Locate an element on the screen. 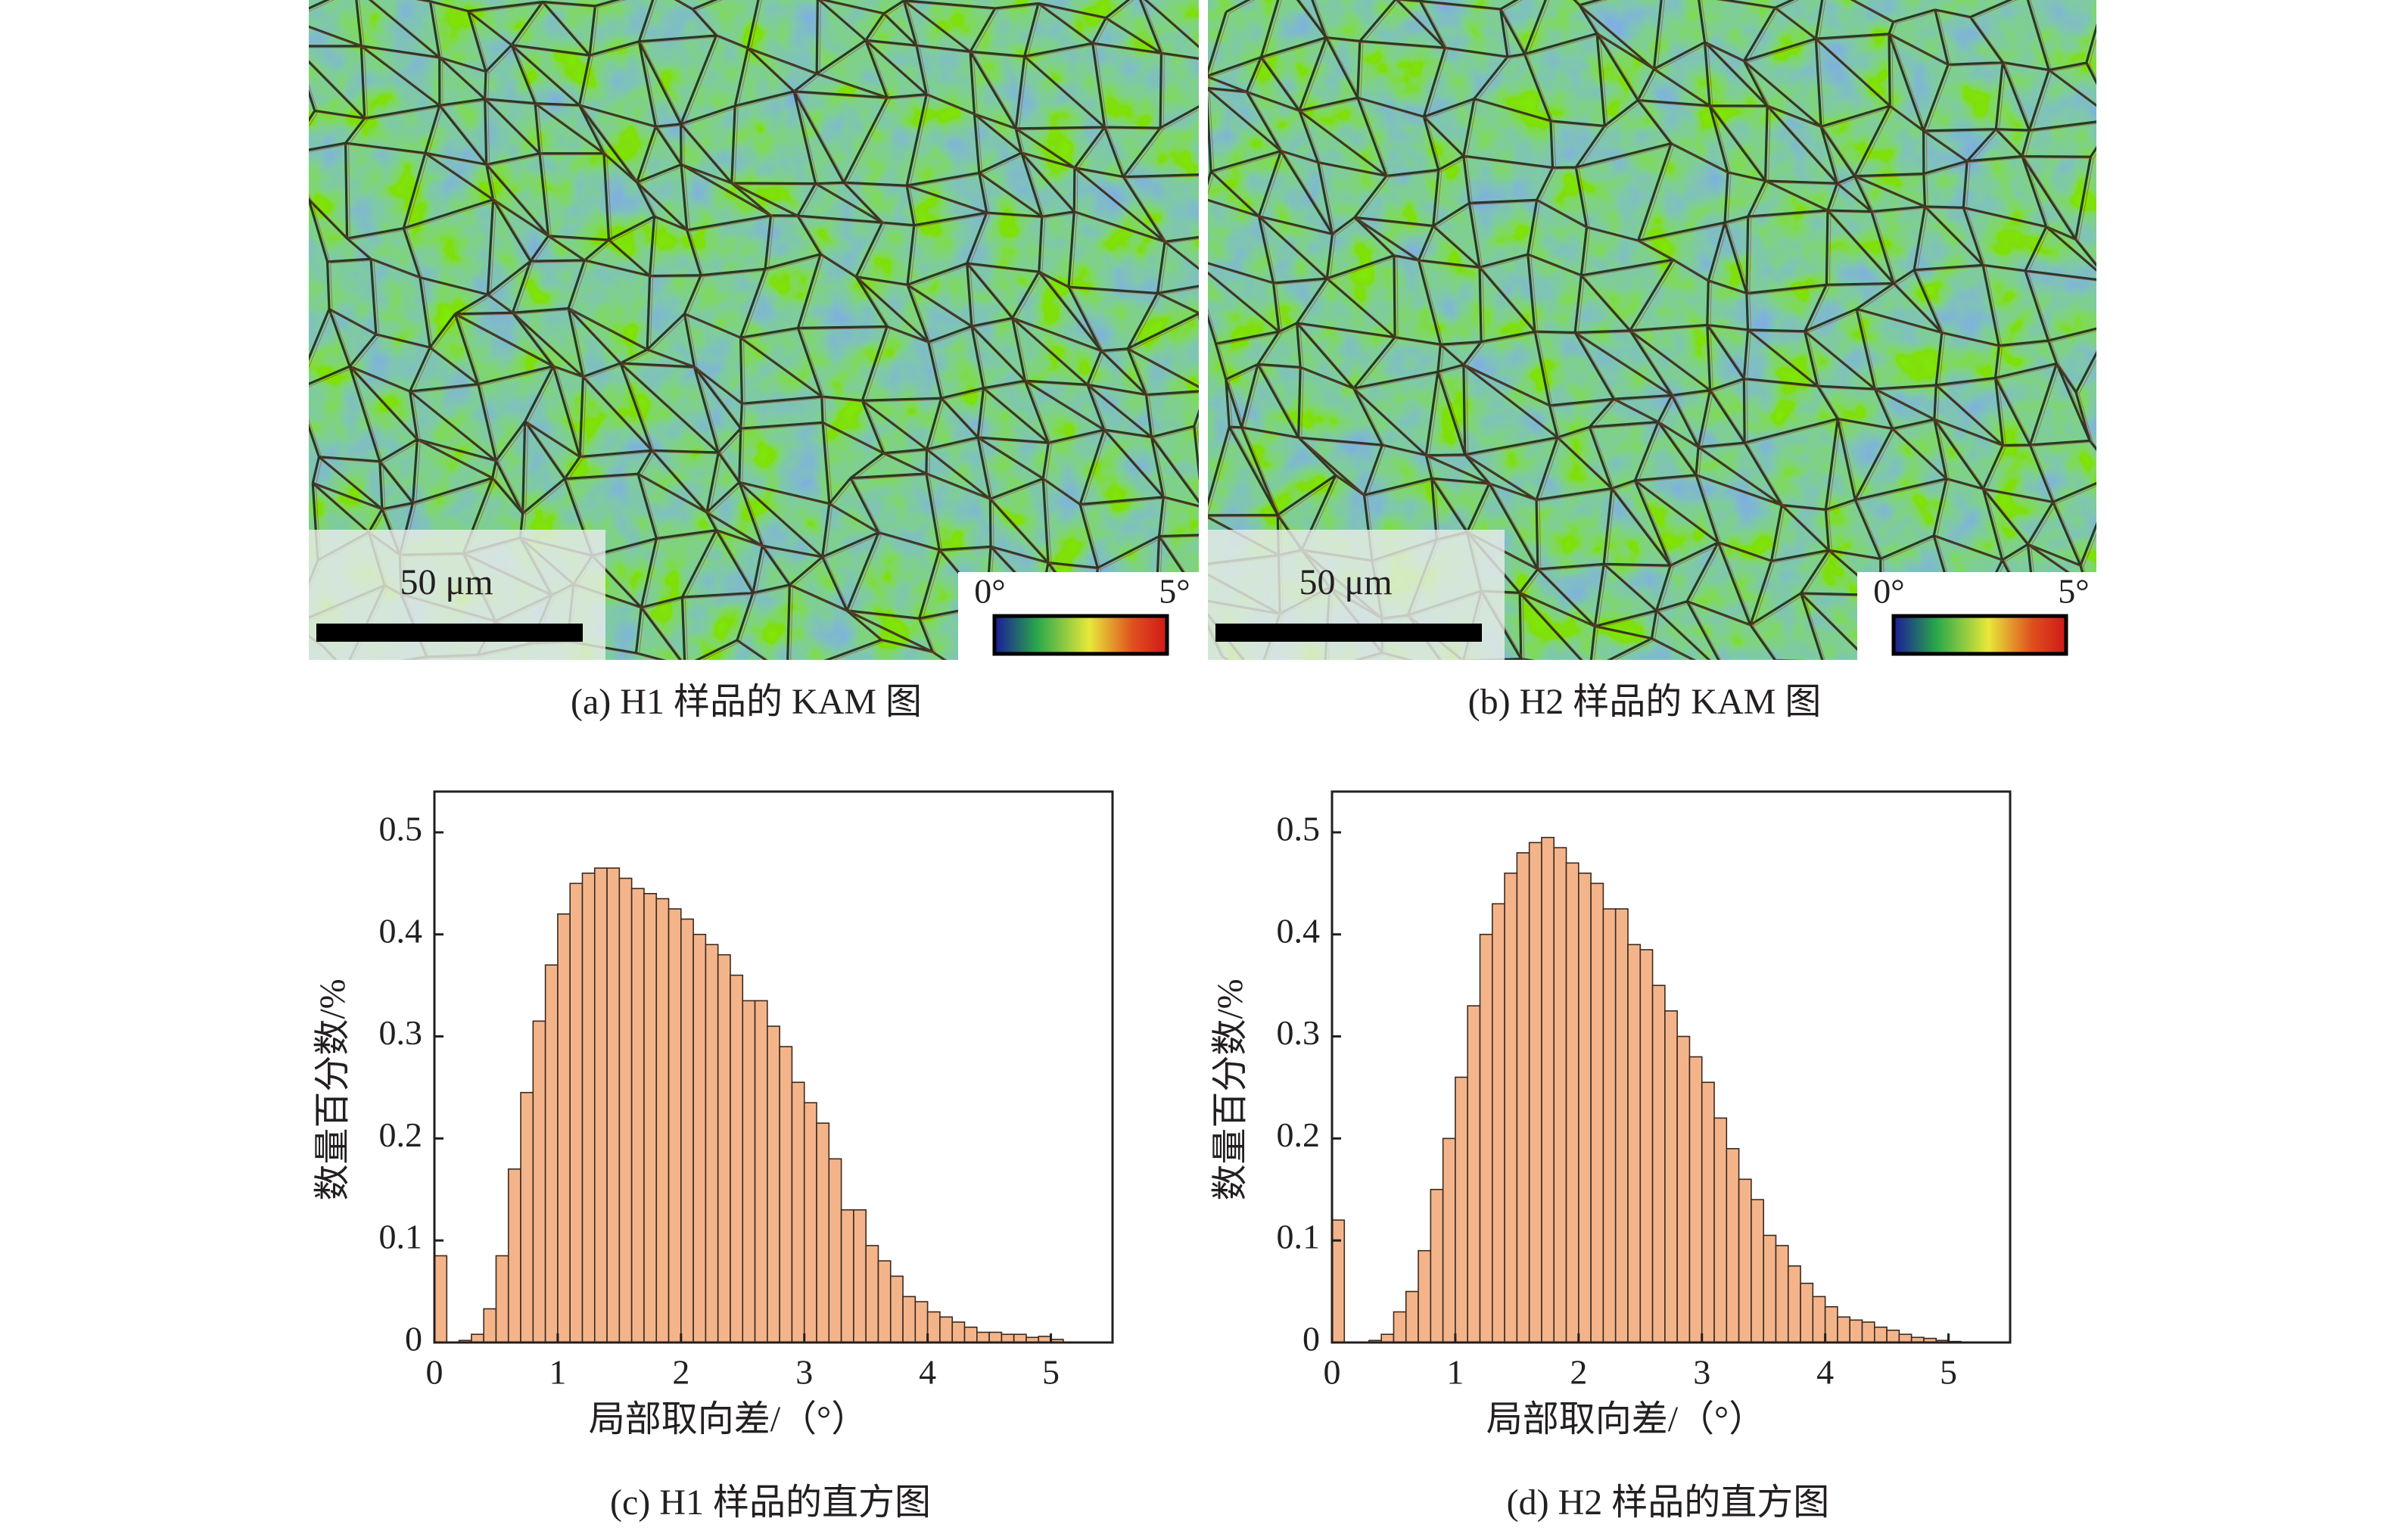 This screenshot has width=2384, height=1540. plot-frame is located at coordinates (1671, 1067).